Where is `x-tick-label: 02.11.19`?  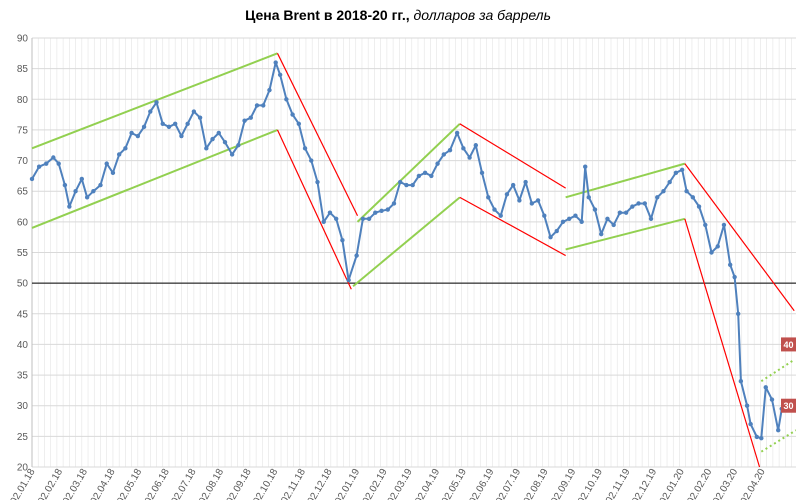
x-tick-label: 02.11.19 is located at coordinates (618, 483).